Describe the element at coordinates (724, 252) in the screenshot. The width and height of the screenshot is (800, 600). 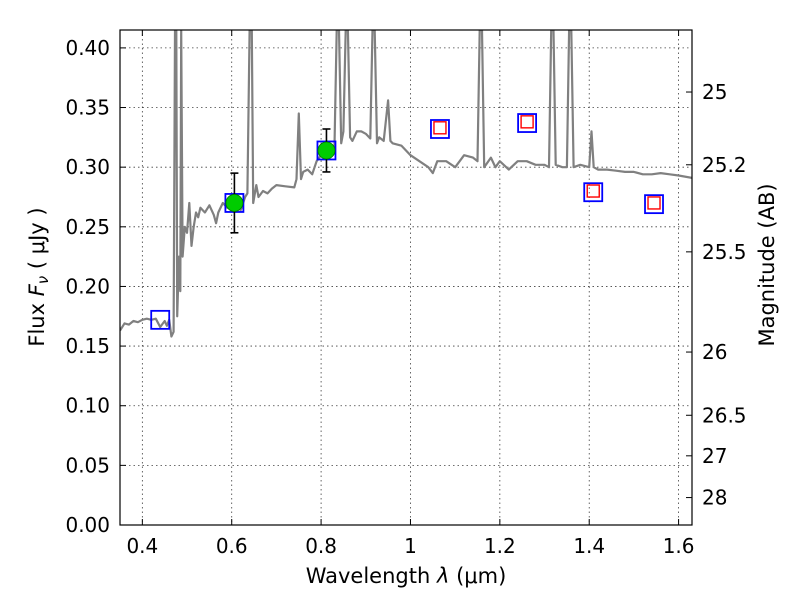
I see `y2-tick-label-2: 25.5` at that location.